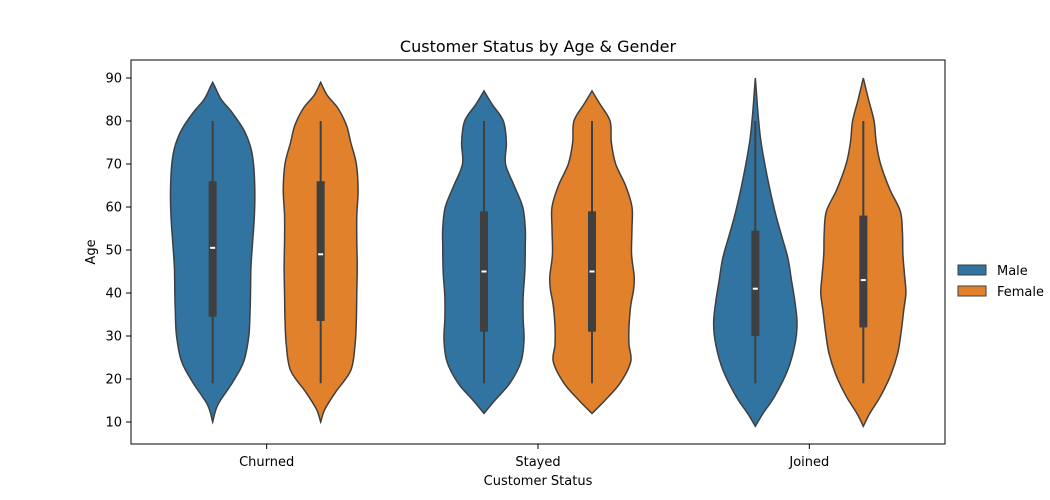 The width and height of the screenshot is (1050, 500). Describe the element at coordinates (972, 270) in the screenshot. I see `legend-swatch-male` at that location.